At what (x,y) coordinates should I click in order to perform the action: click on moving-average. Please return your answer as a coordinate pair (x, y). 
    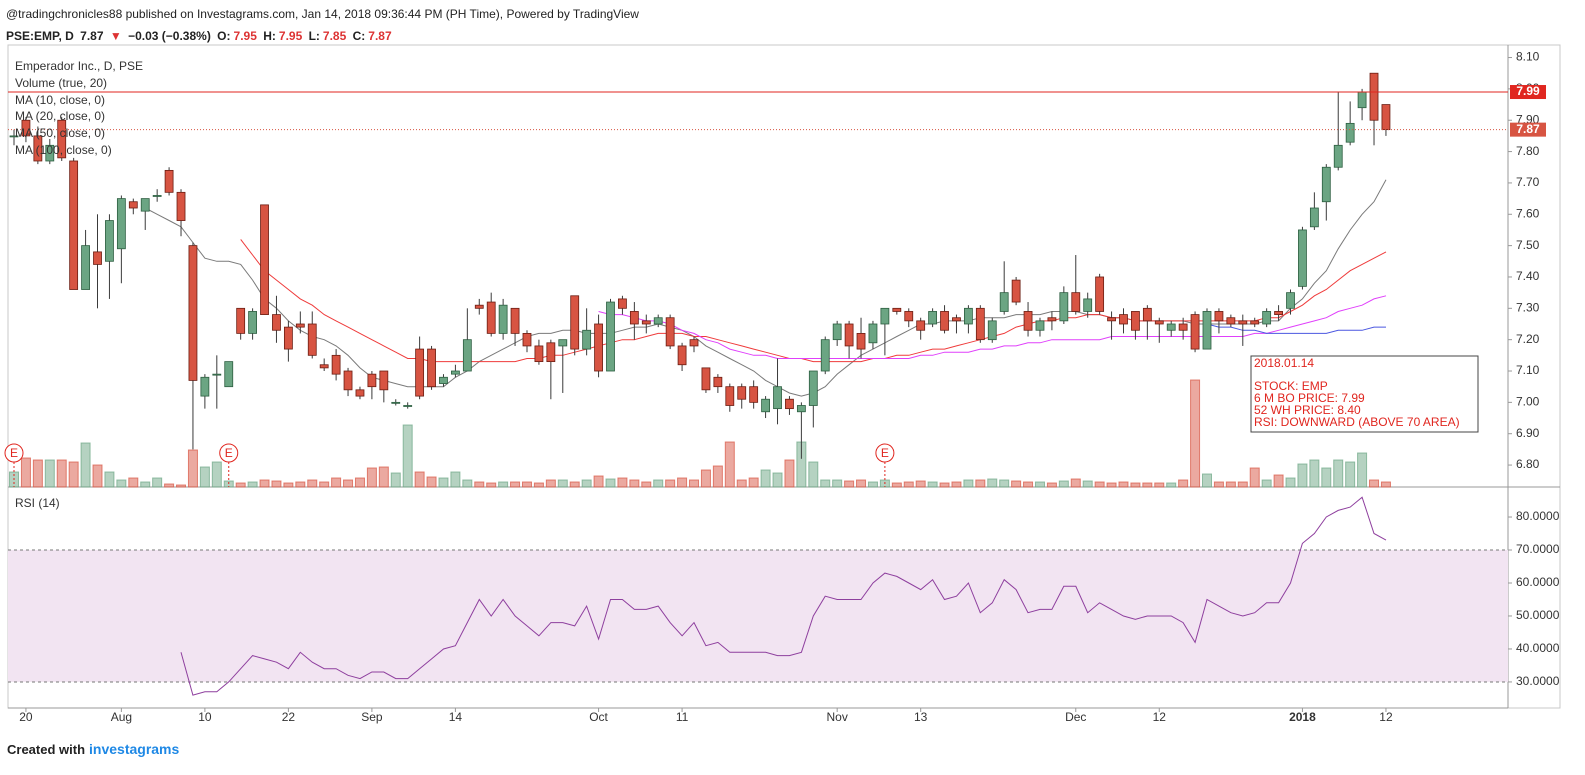
    Looking at the image, I should click on (992, 327).